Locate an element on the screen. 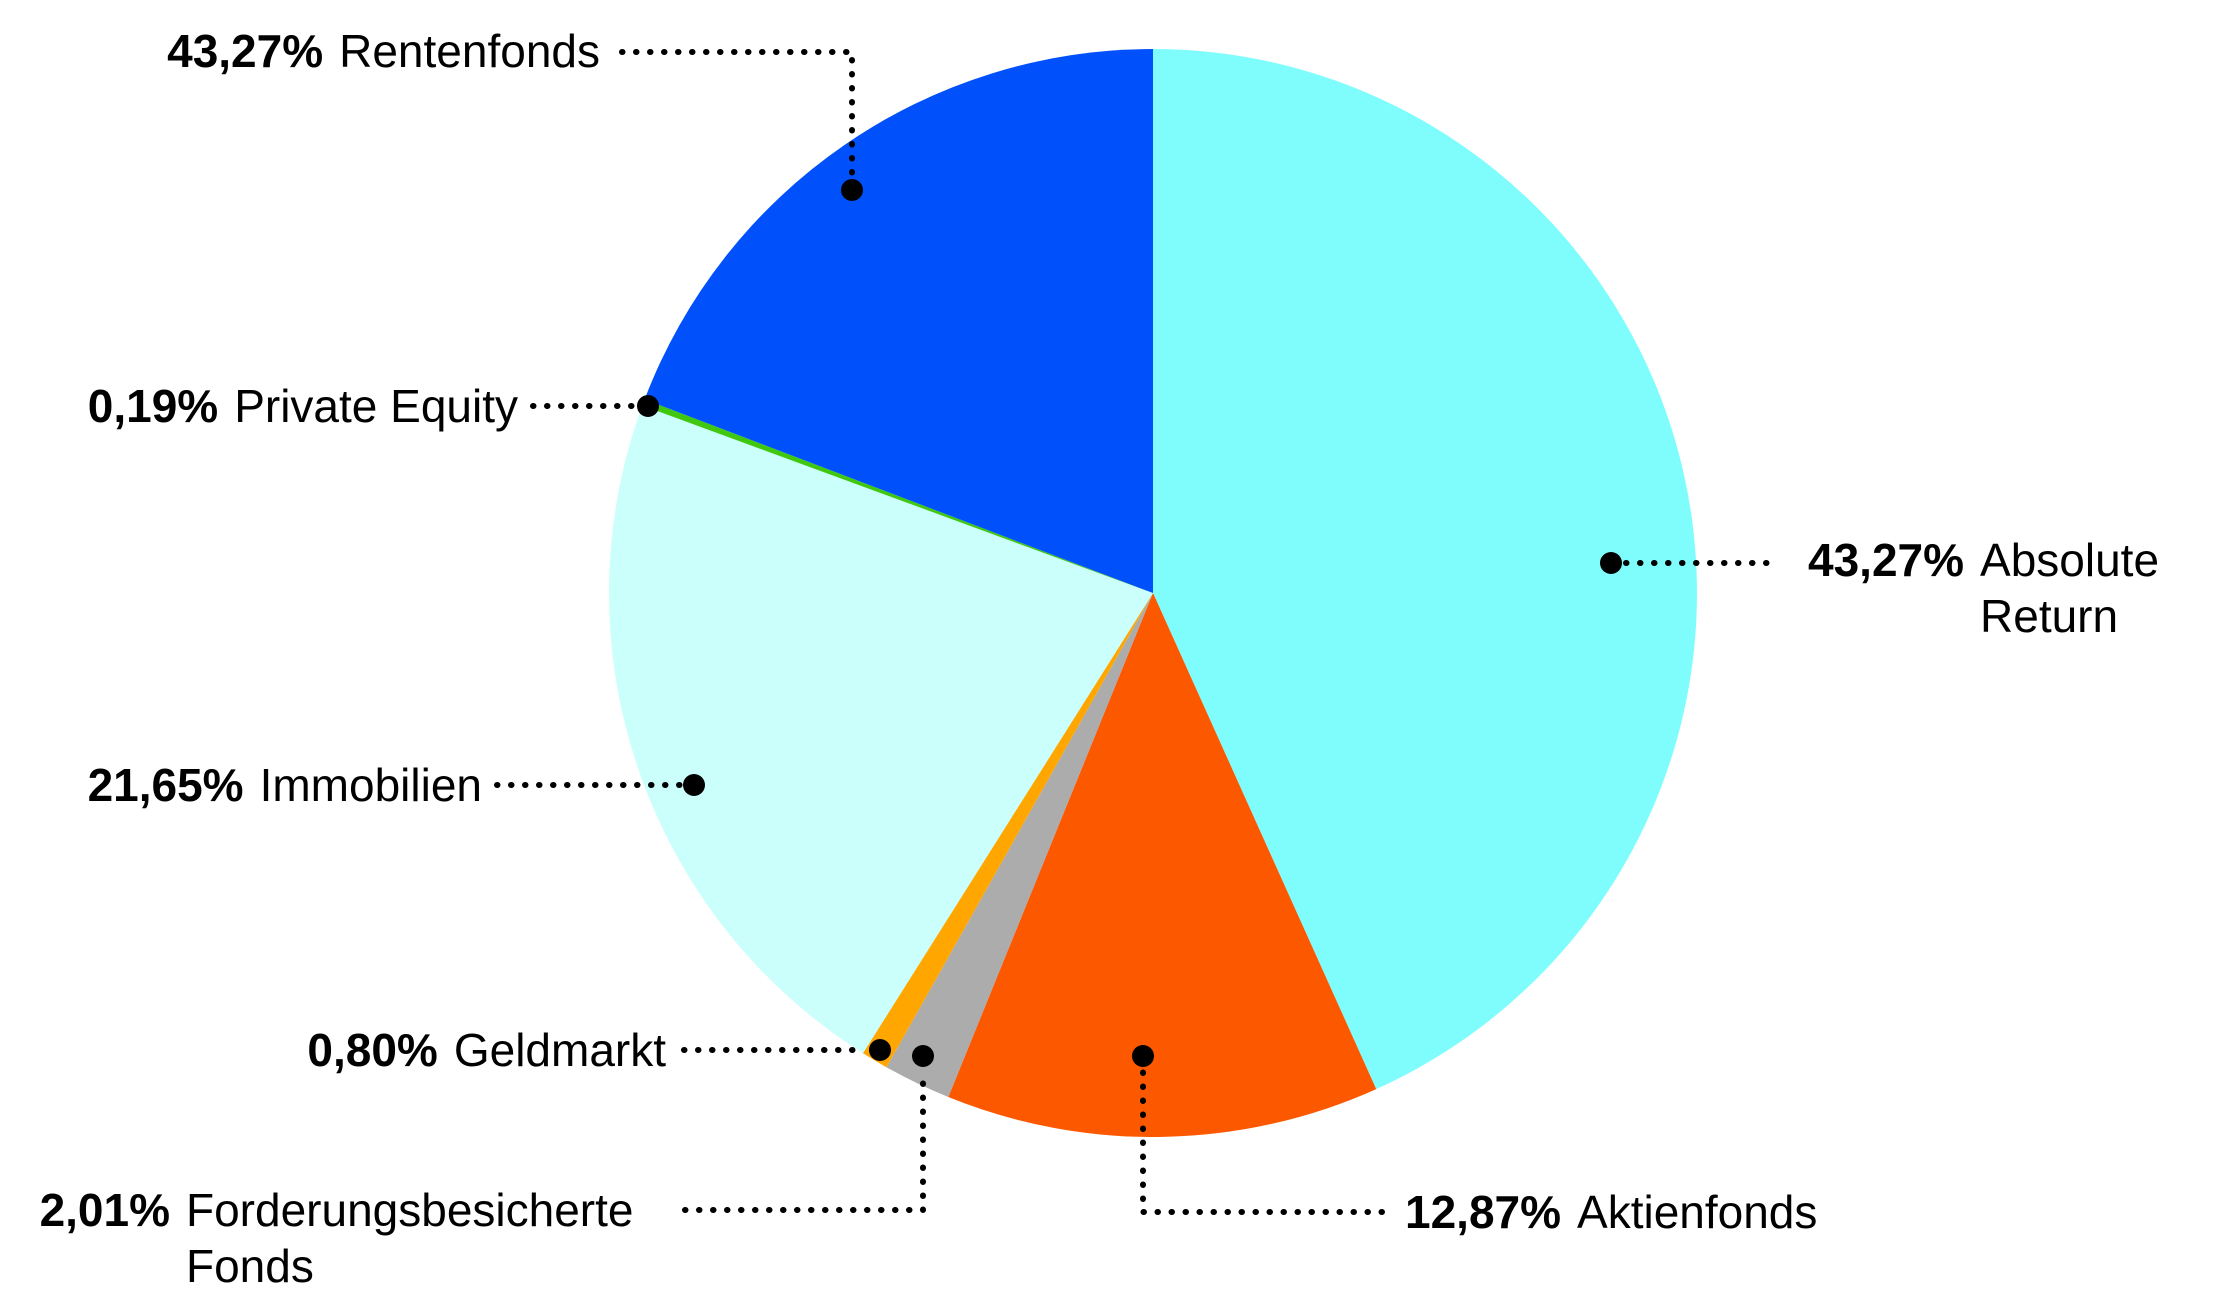 This screenshot has width=2213, height=1292. callout-forderungsbesicherte-fonds: 2,01% Forderungsbesicherte Fonds is located at coordinates (354, 1237).